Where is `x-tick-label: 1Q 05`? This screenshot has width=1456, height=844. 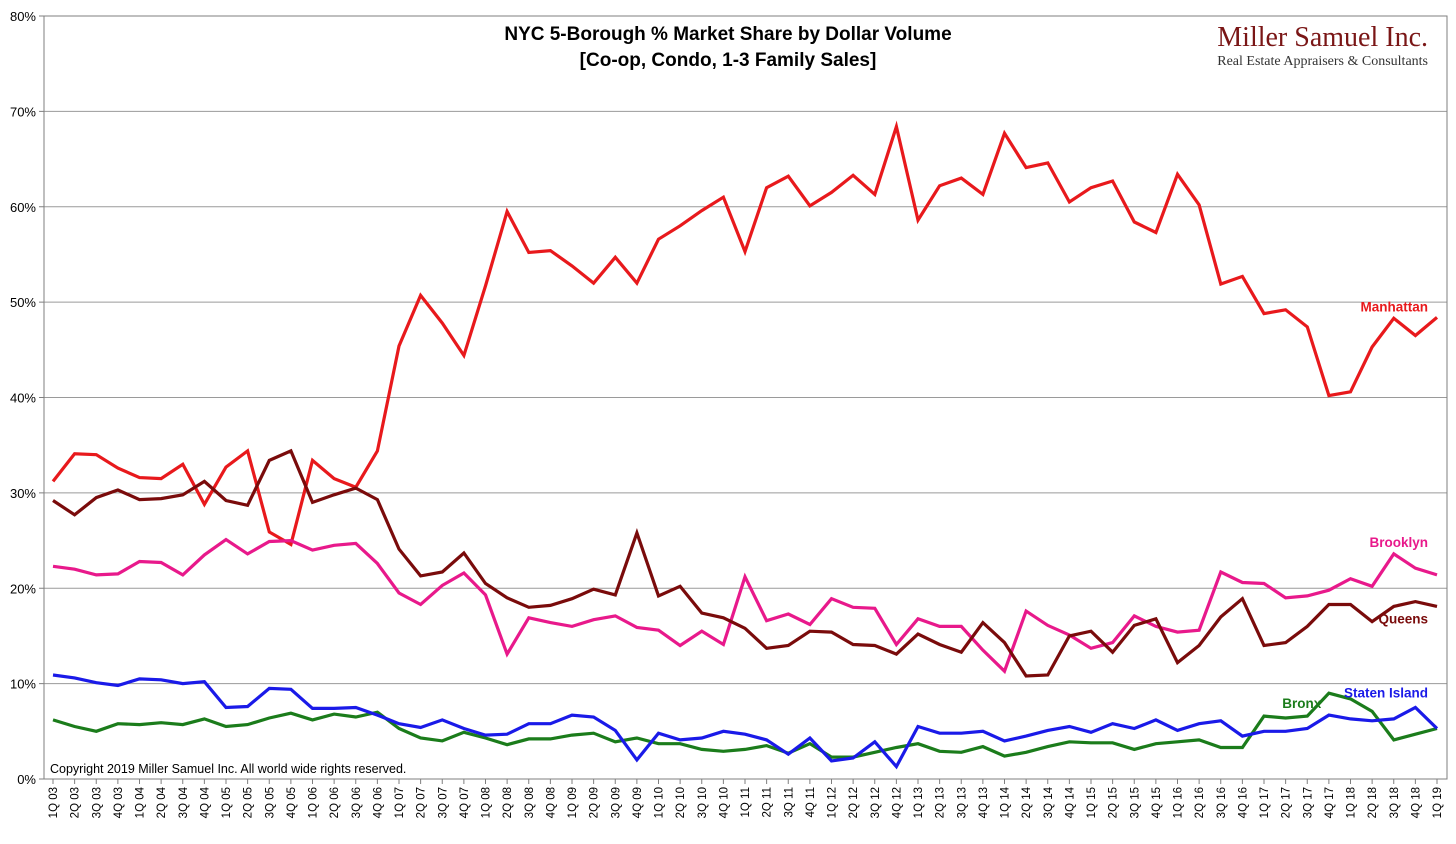 x-tick-label: 1Q 05 is located at coordinates (227, 802).